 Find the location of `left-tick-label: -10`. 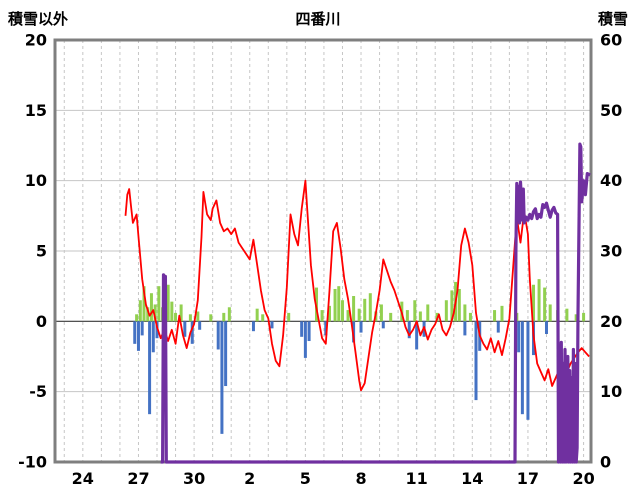

left-tick-label: -10 is located at coordinates (32, 462).